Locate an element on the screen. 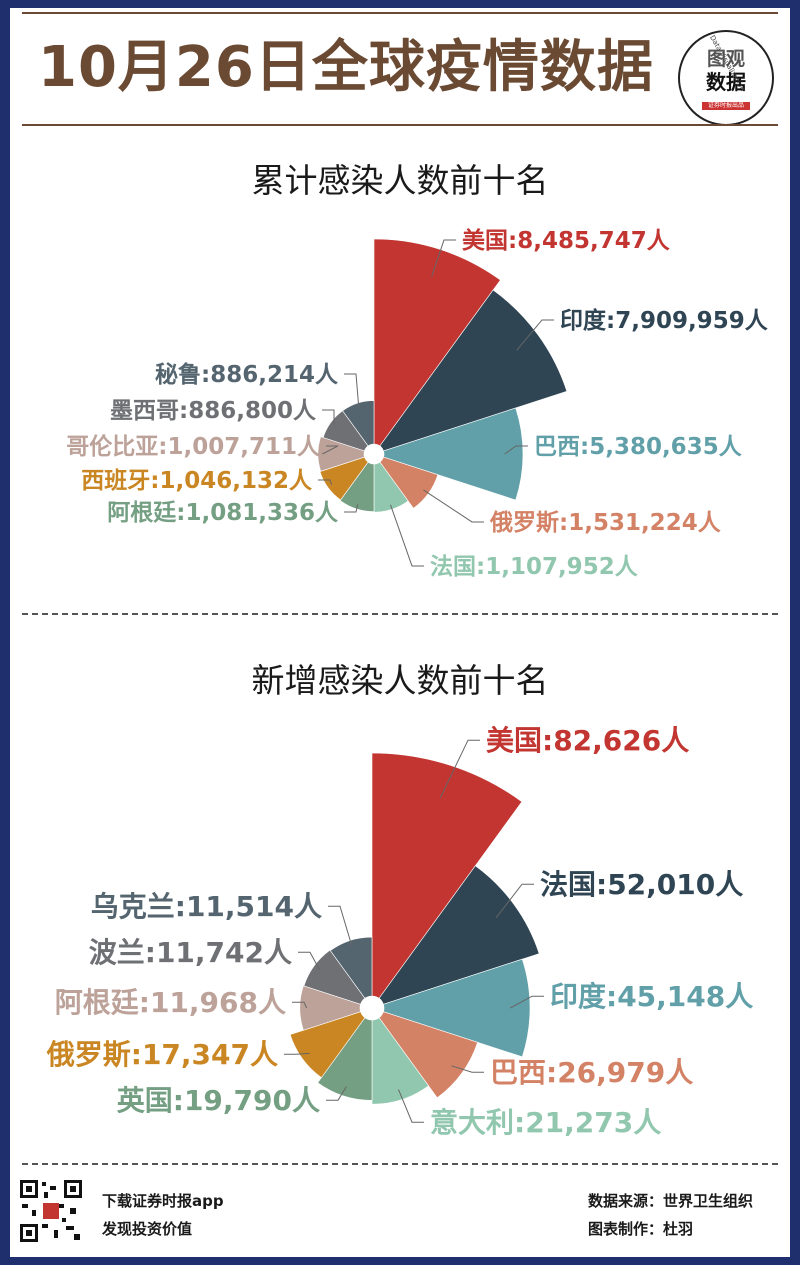 The height and width of the screenshot is (1265, 800). slice-label-2: 巴西:5,380,635人 is located at coordinates (638, 447).